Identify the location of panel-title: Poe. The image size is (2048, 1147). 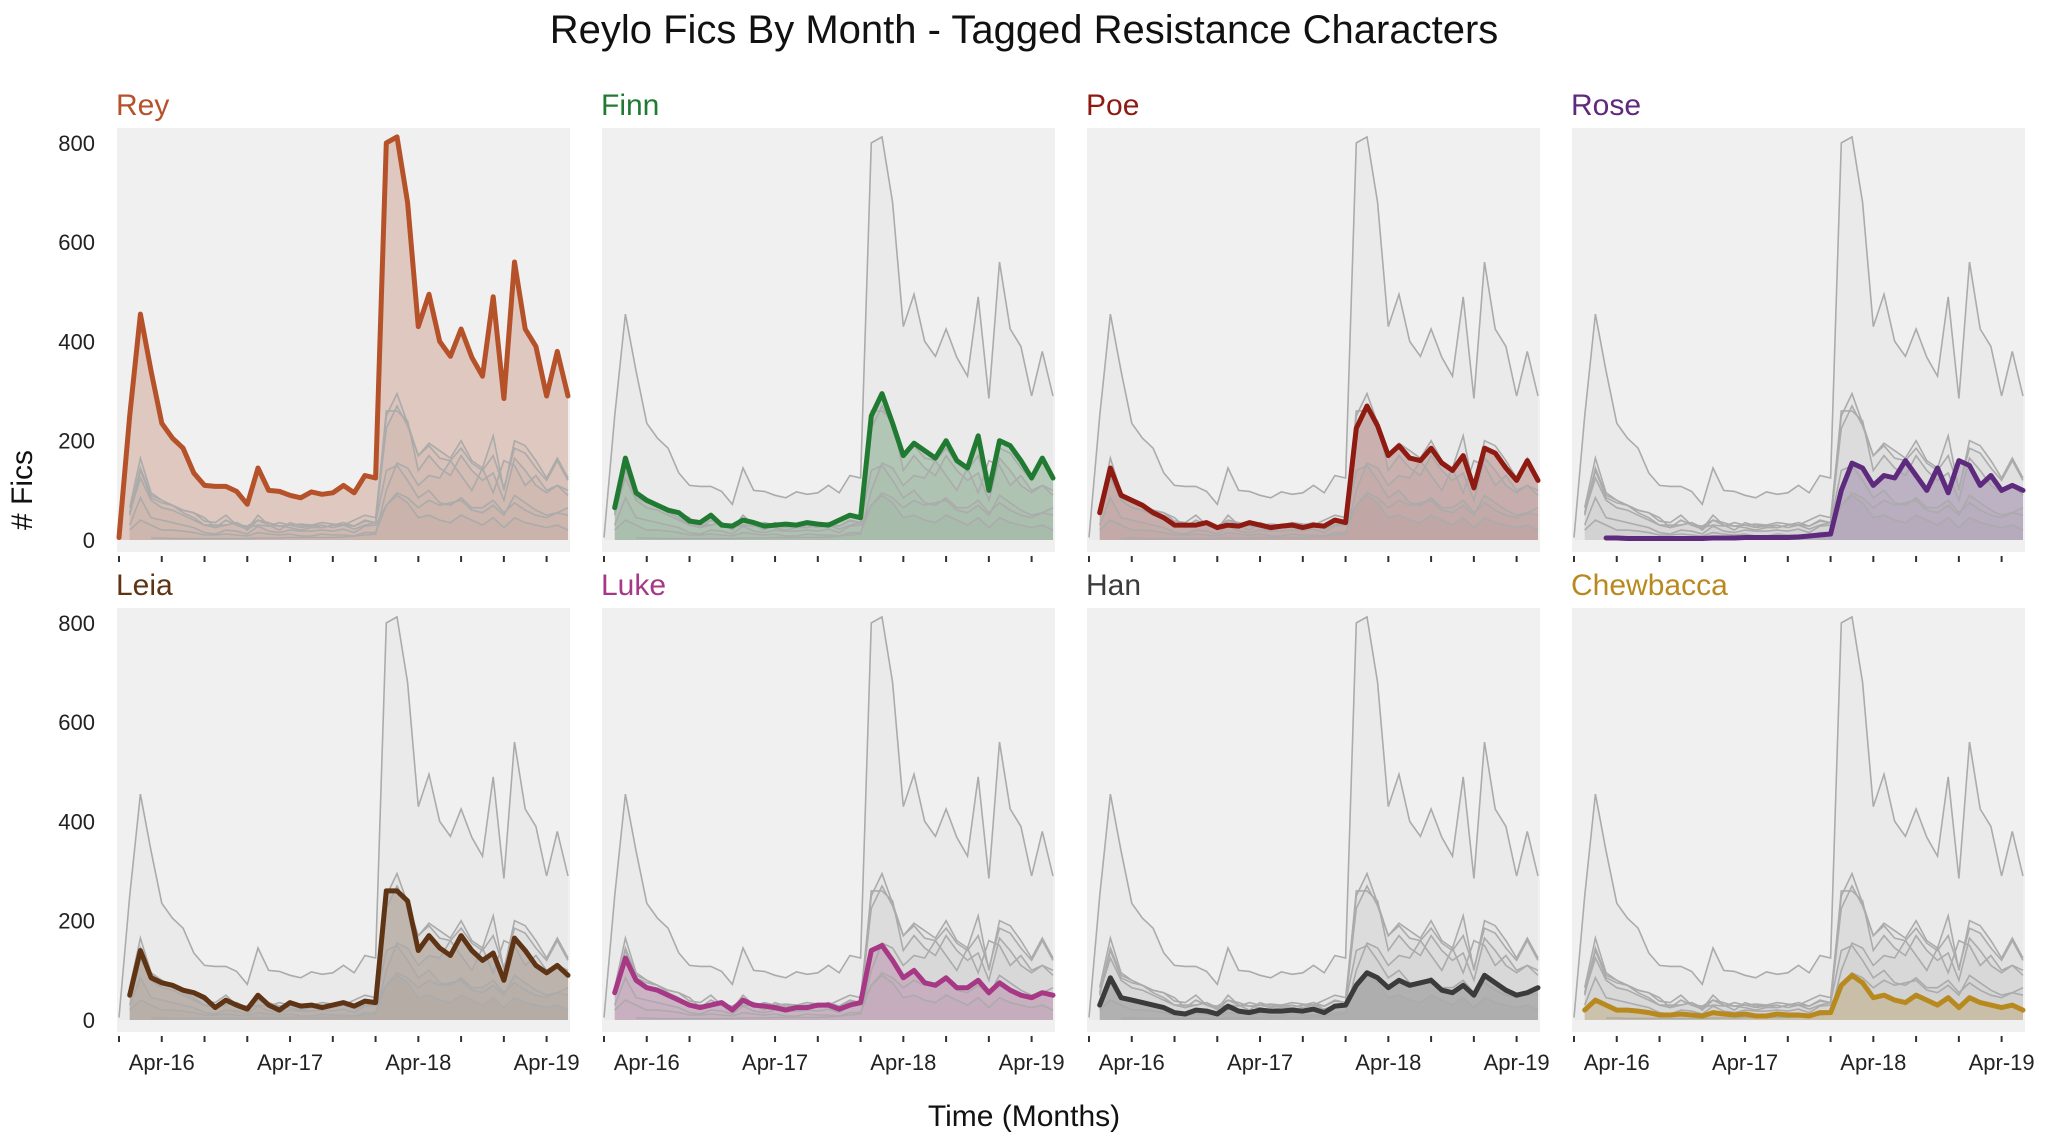
(1112, 105).